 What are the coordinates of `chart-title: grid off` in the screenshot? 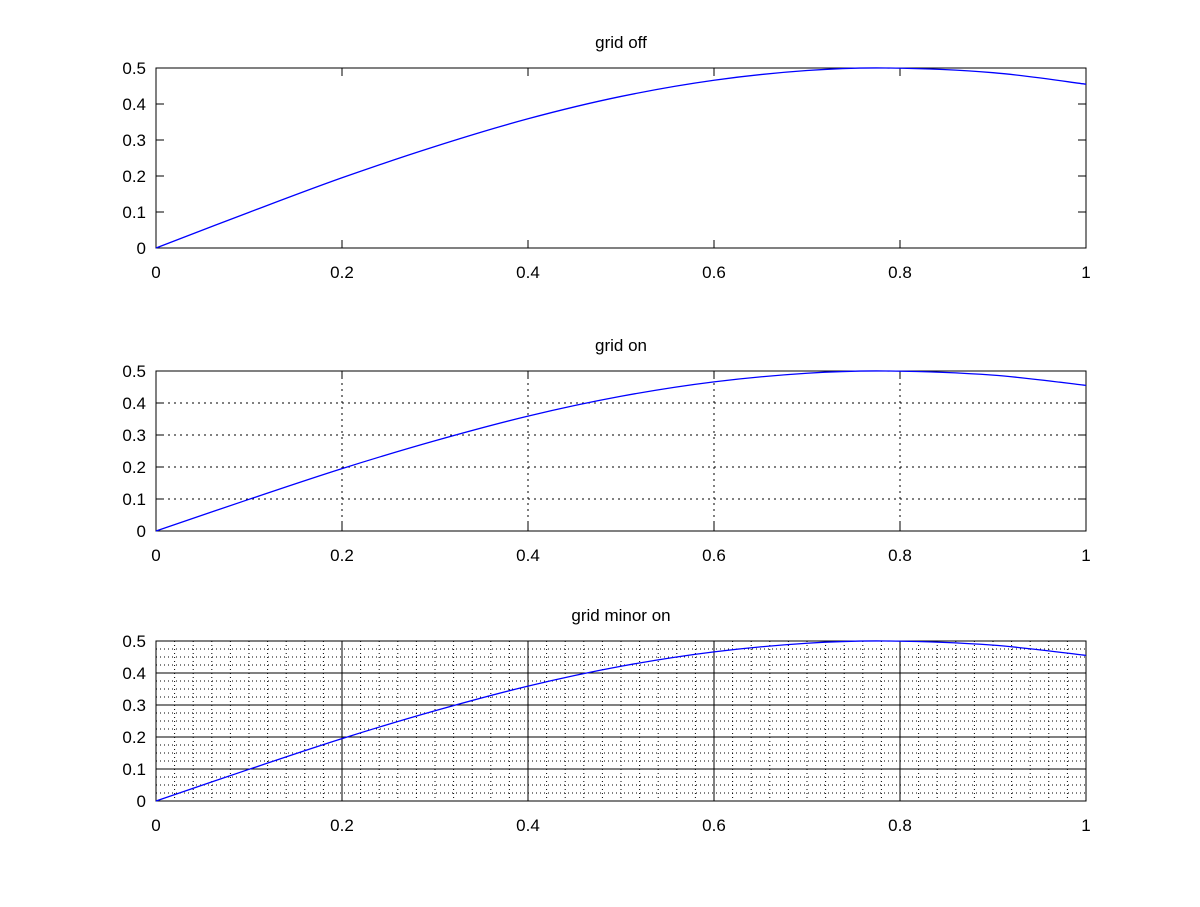 It's located at (621, 42).